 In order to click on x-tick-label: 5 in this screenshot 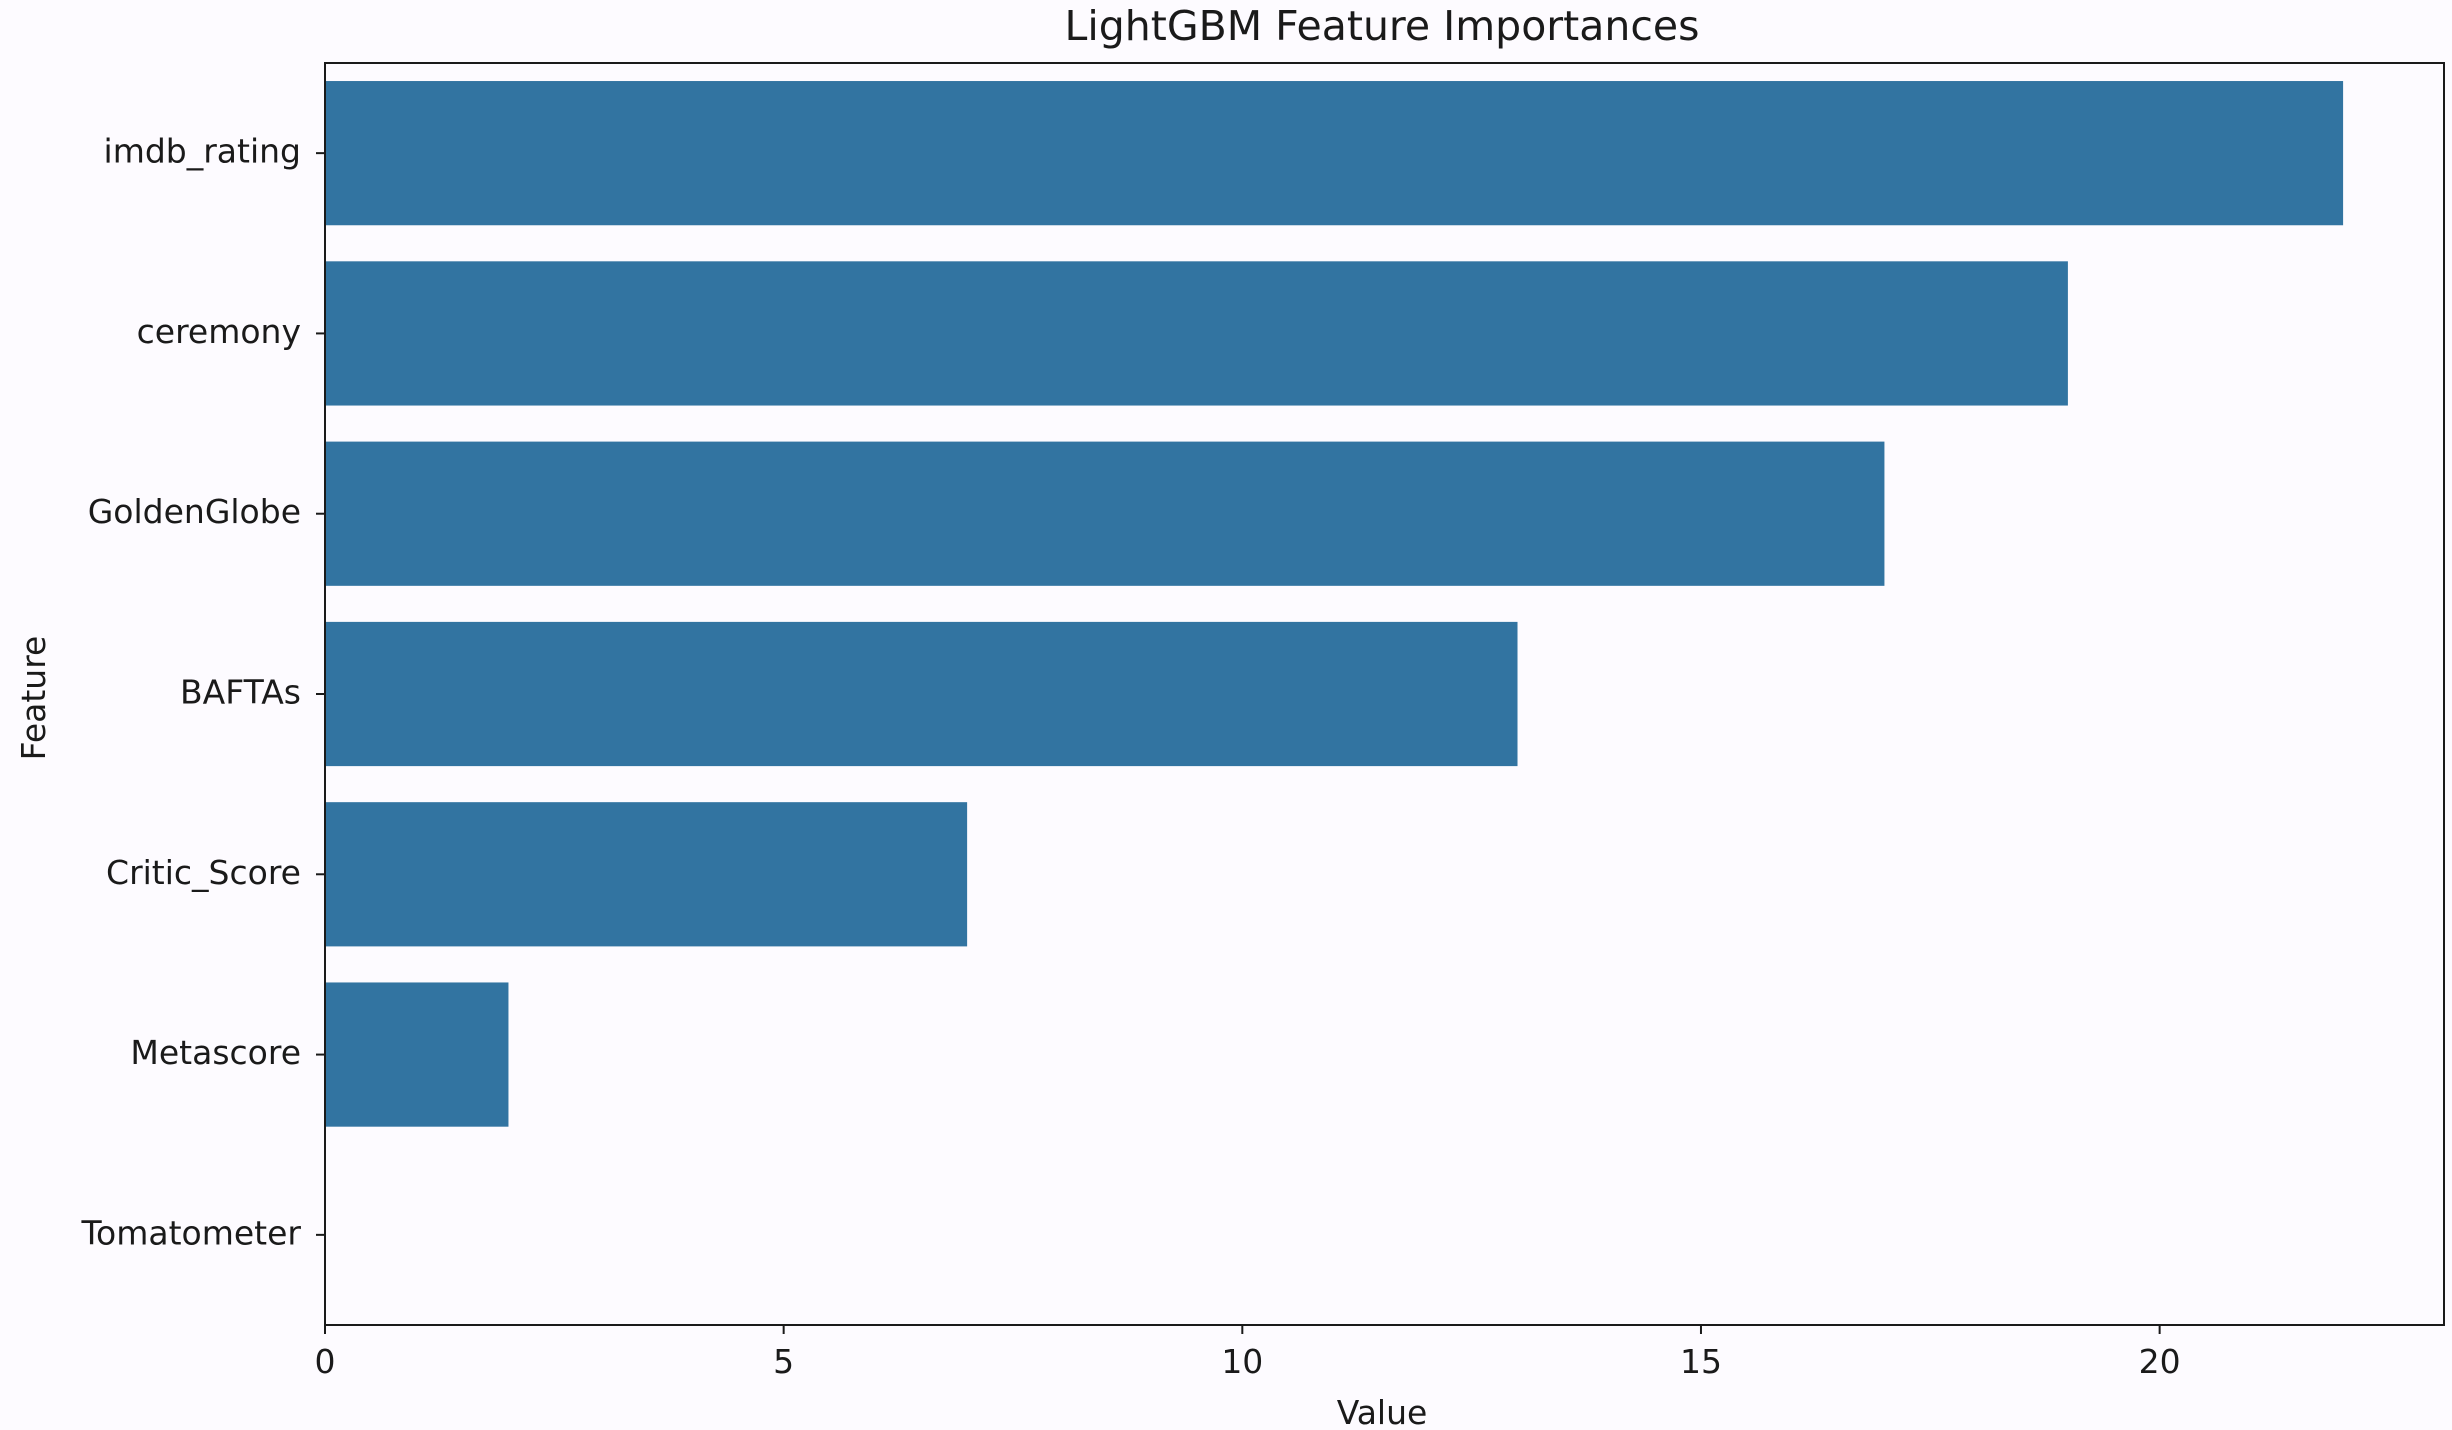, I will do `click(783, 1361)`.